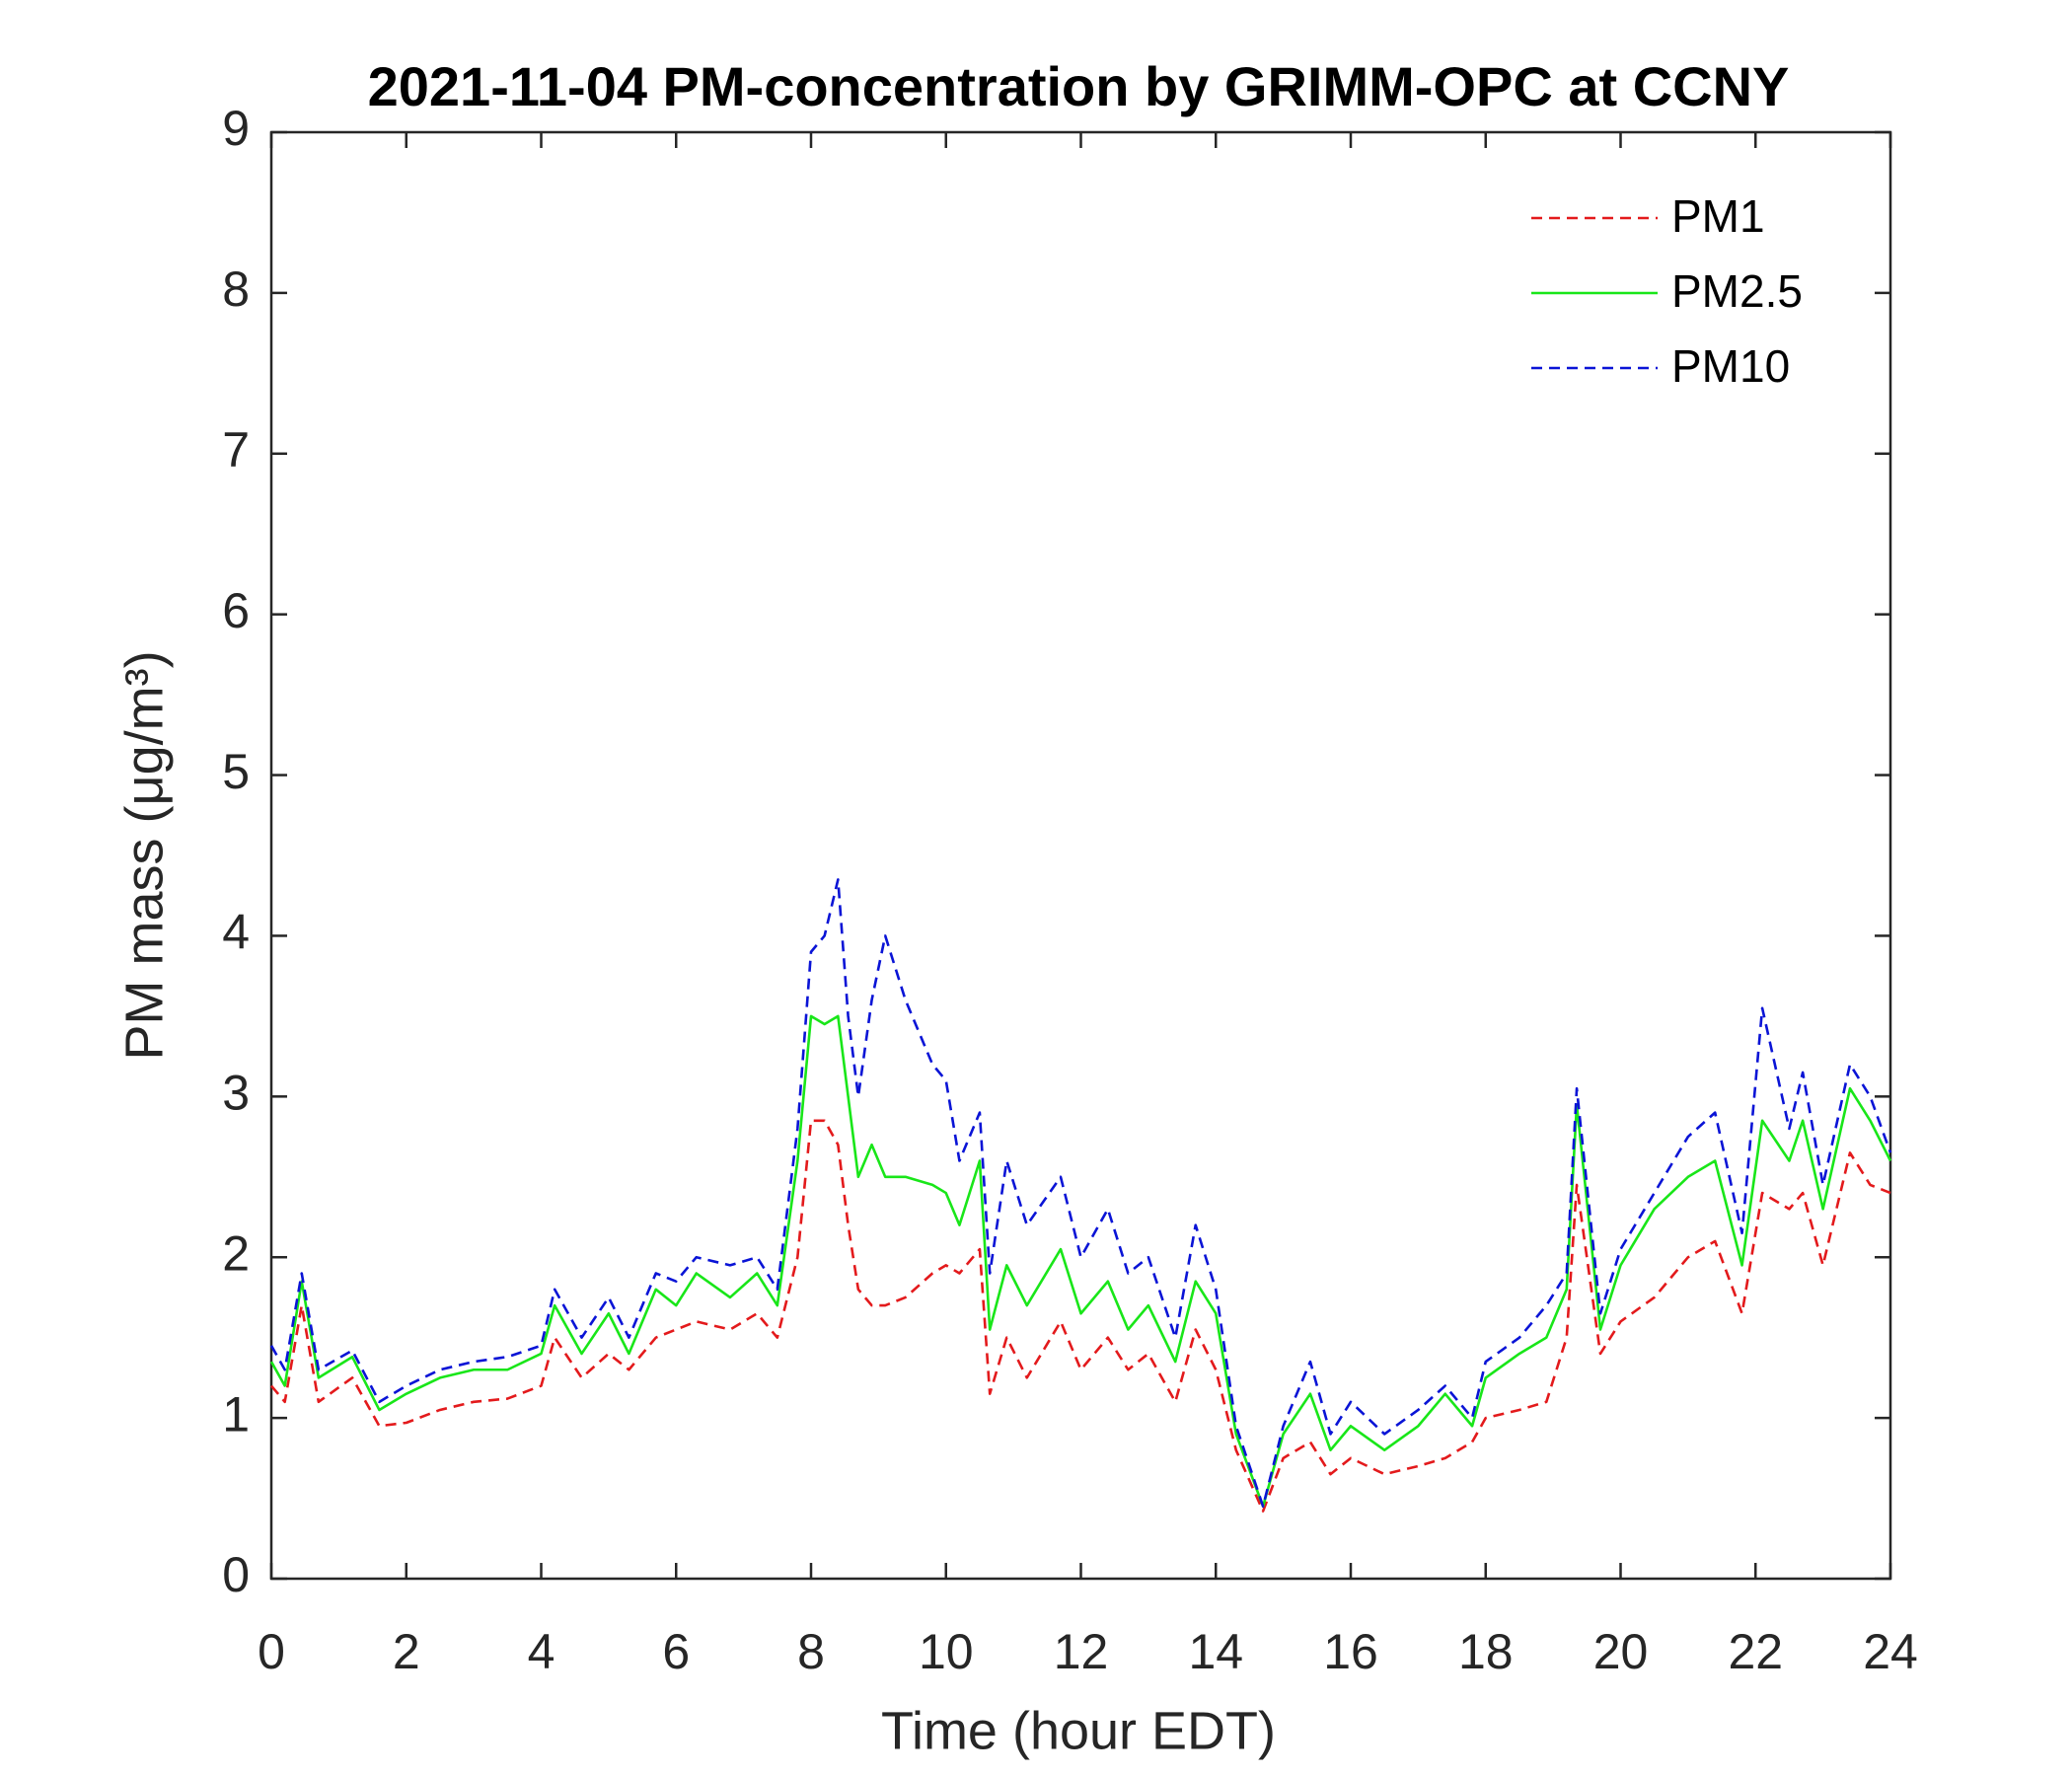  I want to click on y-tick-label: 1, so click(236, 1414).